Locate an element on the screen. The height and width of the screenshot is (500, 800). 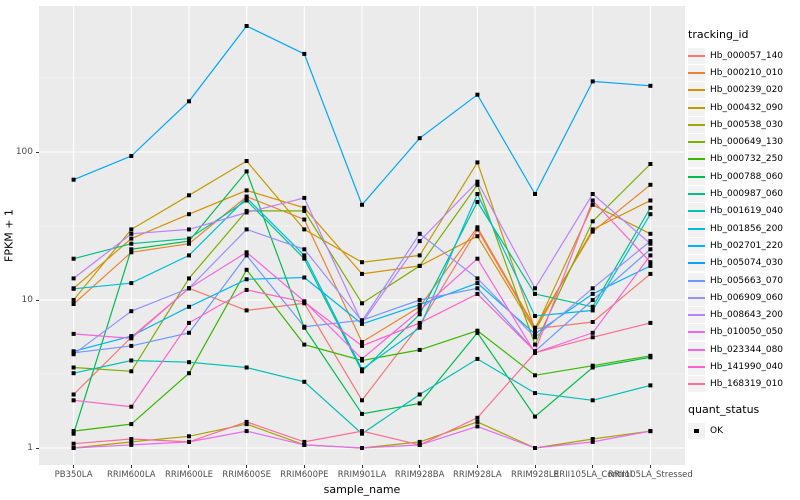
data-point-Hb_002701_220-RRII105LA_Stressed is located at coordinates (650, 265).